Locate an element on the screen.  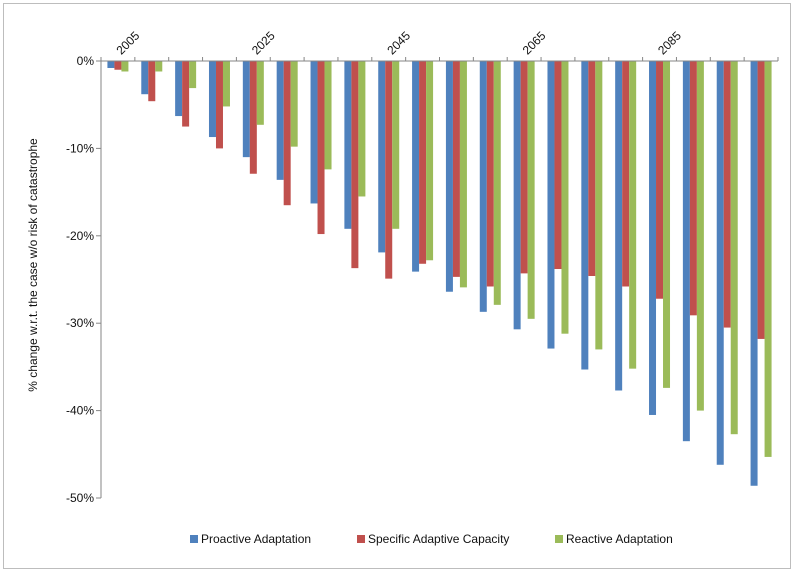
legend-label: Reactive Adaptation is located at coordinates (619, 539).